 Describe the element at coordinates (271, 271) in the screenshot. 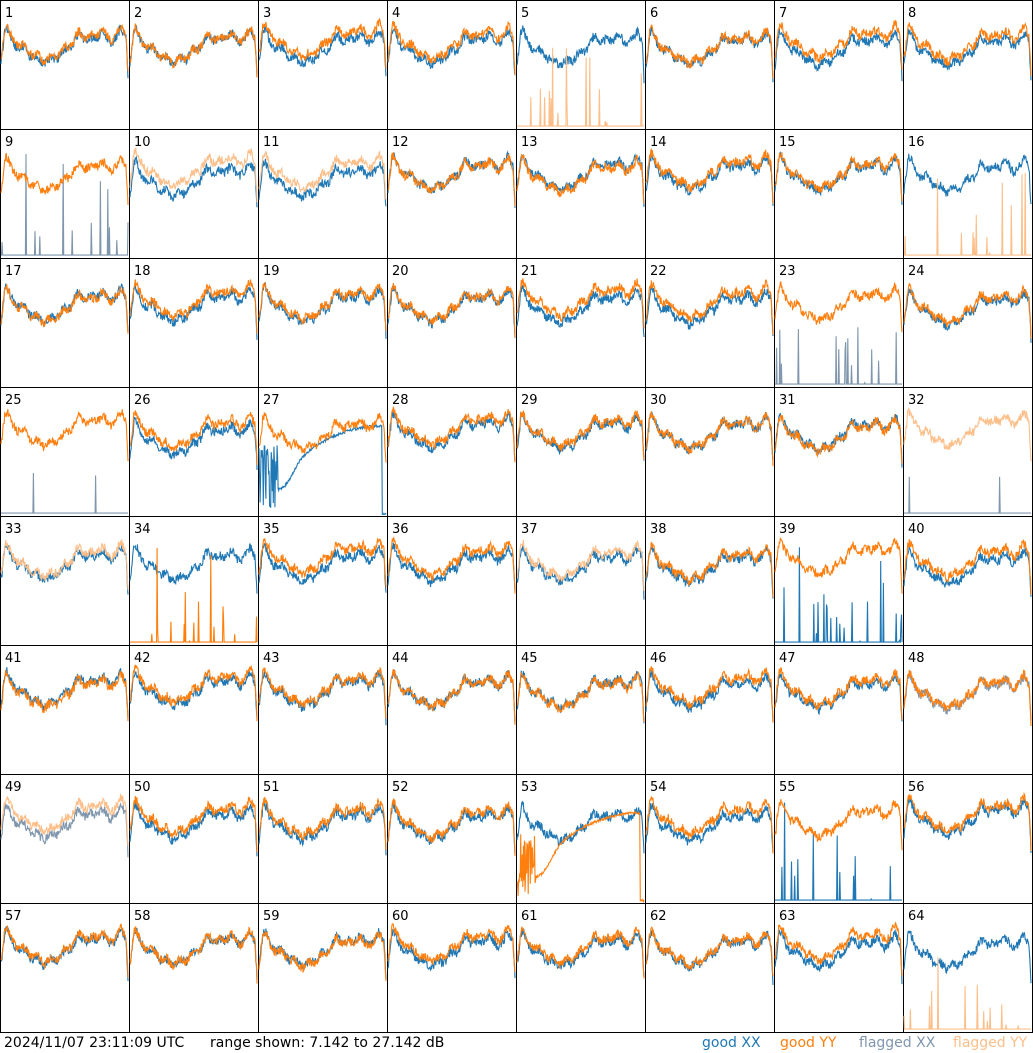

I see `panel-label: 19` at that location.